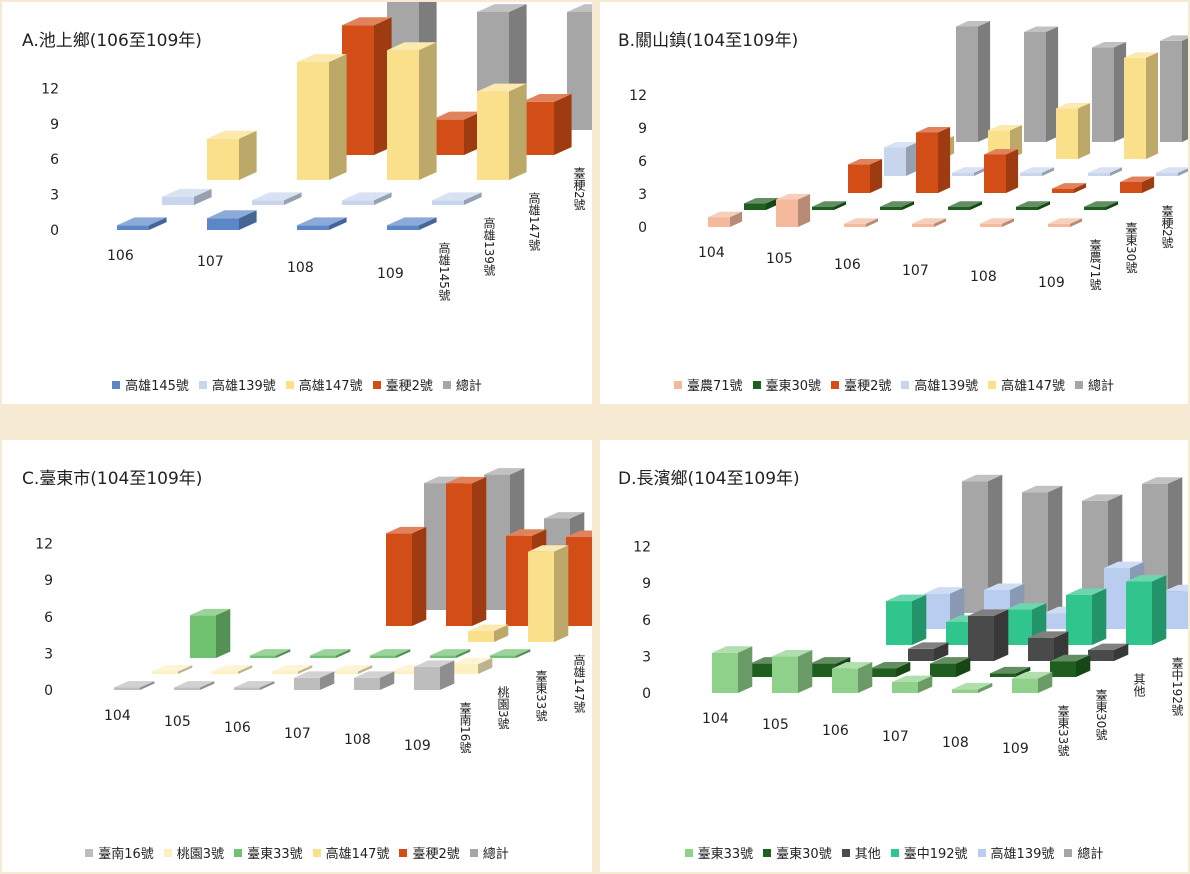 This screenshot has width=1190, height=874. I want to click on series-axis-label: 臺中192號, so click(1177, 686).